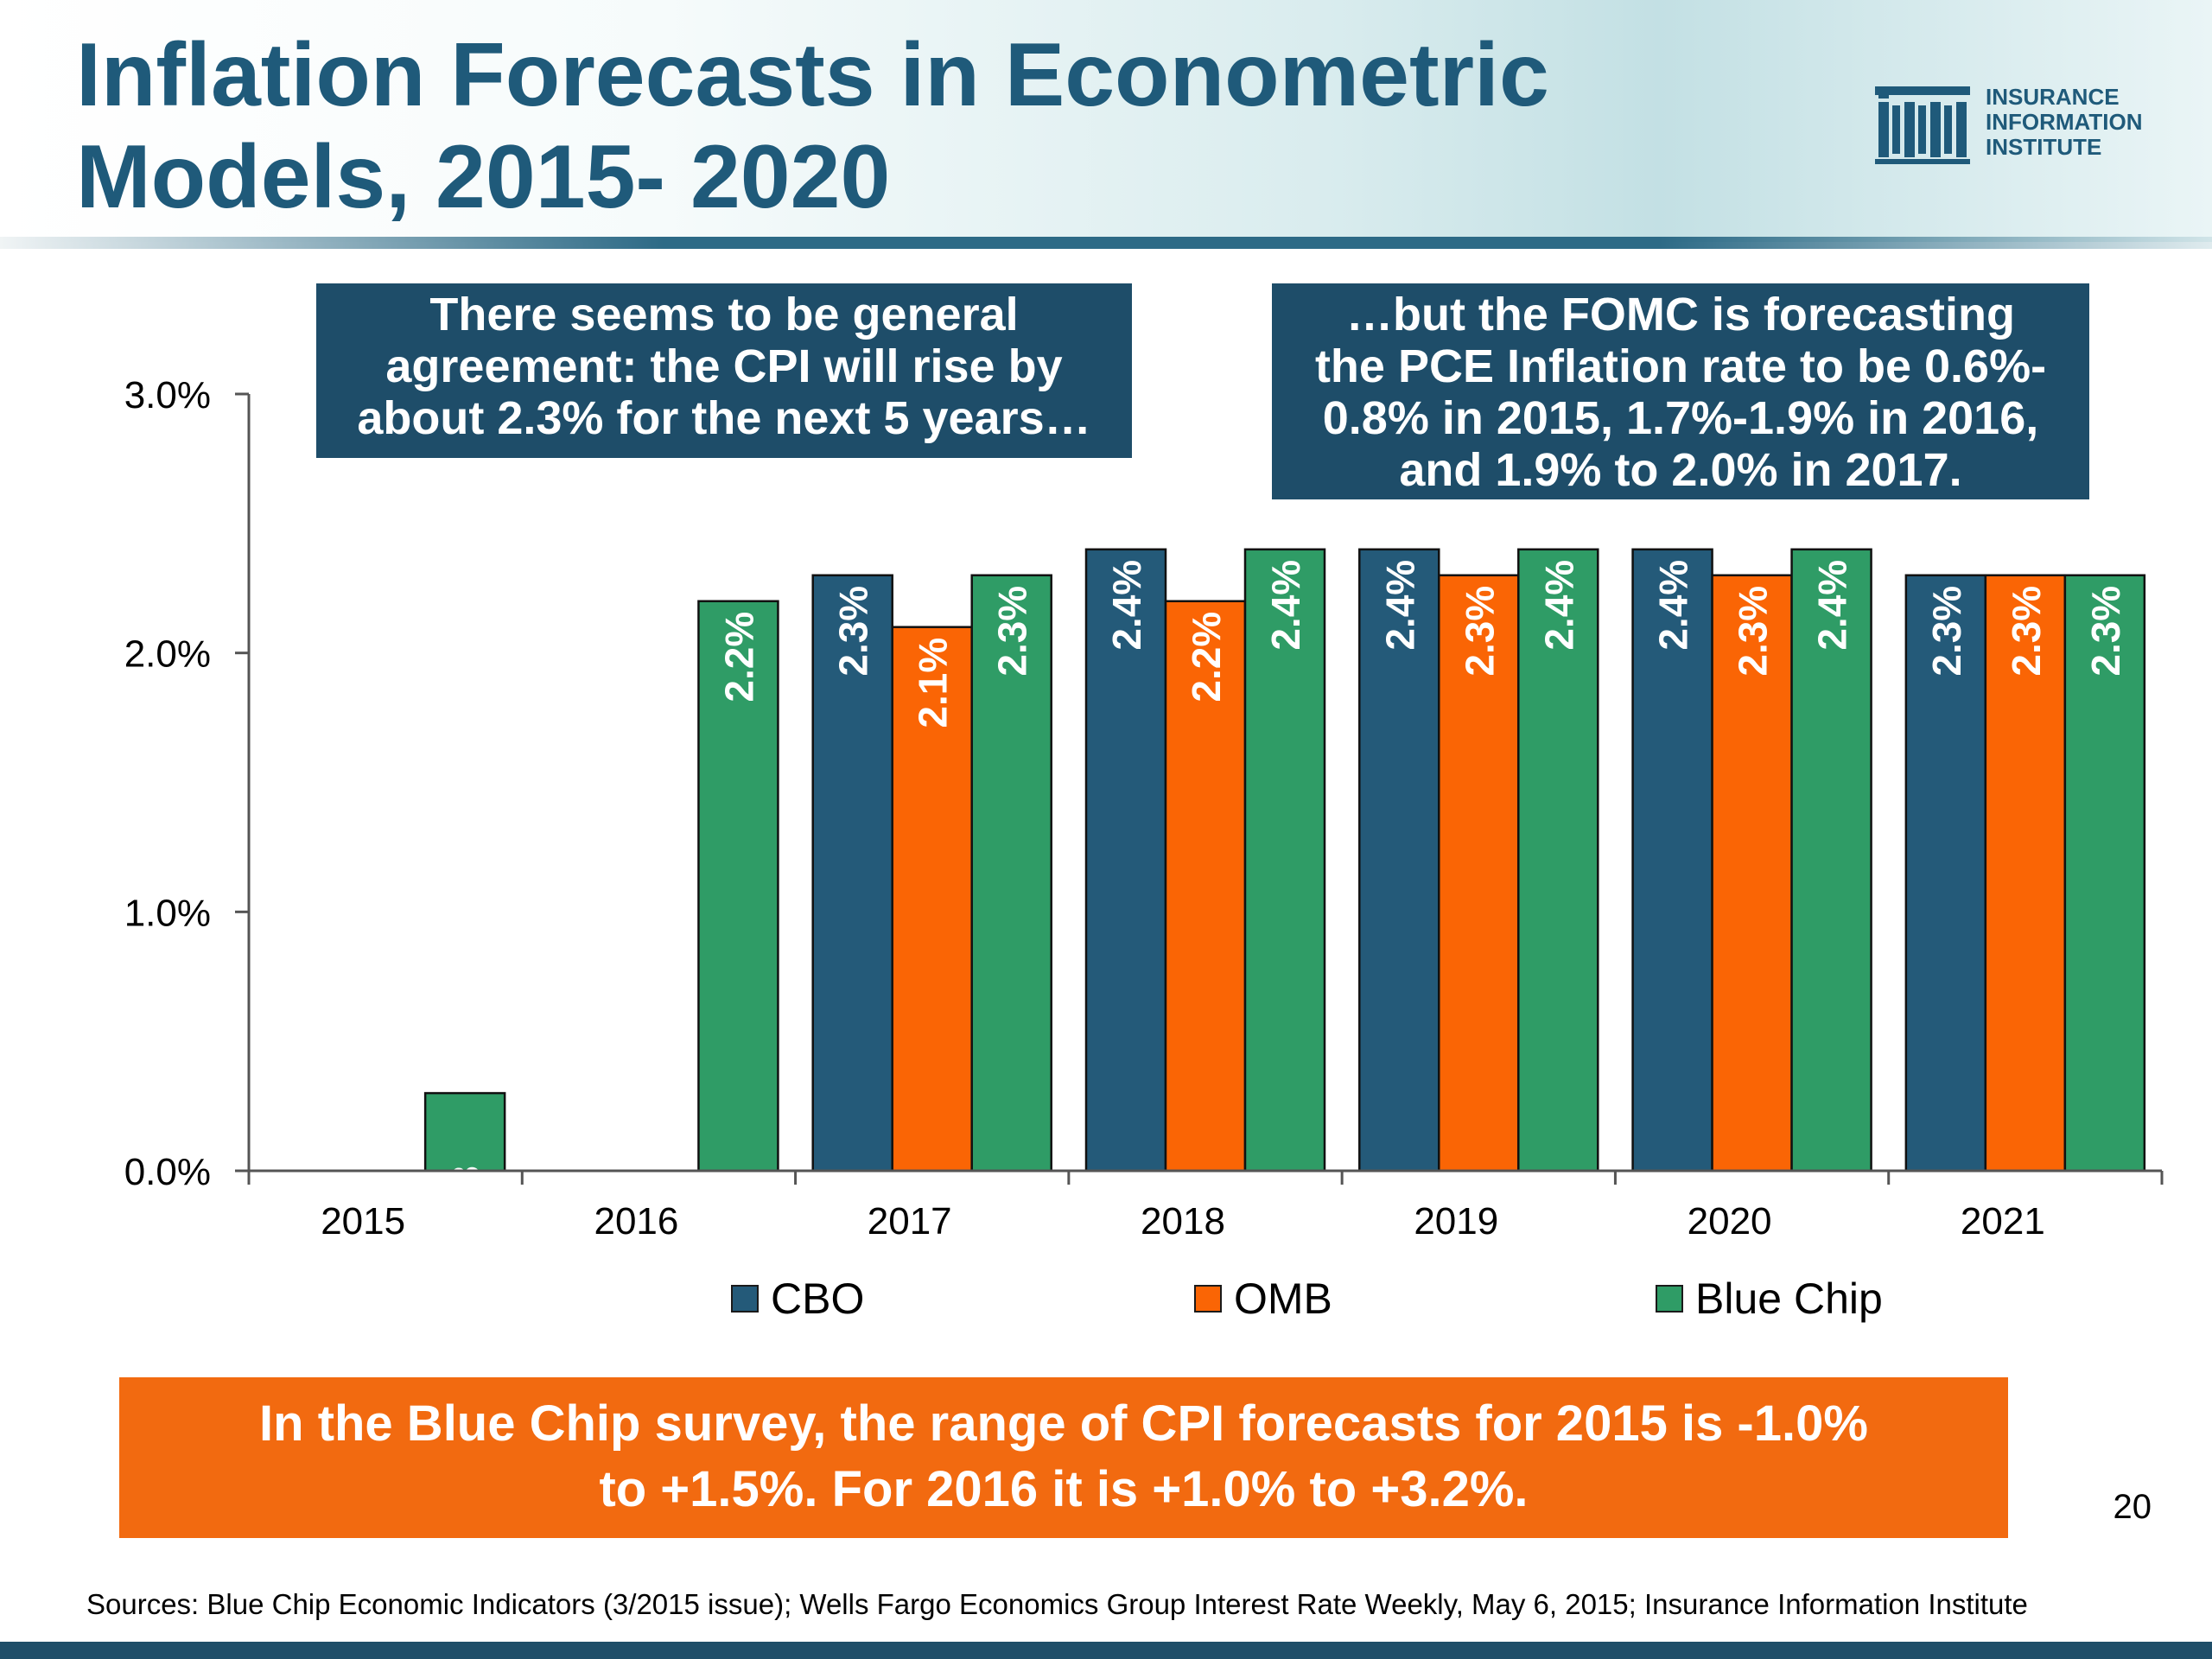 The height and width of the screenshot is (1659, 2212). I want to click on legend-swatch-omb, so click(1208, 1299).